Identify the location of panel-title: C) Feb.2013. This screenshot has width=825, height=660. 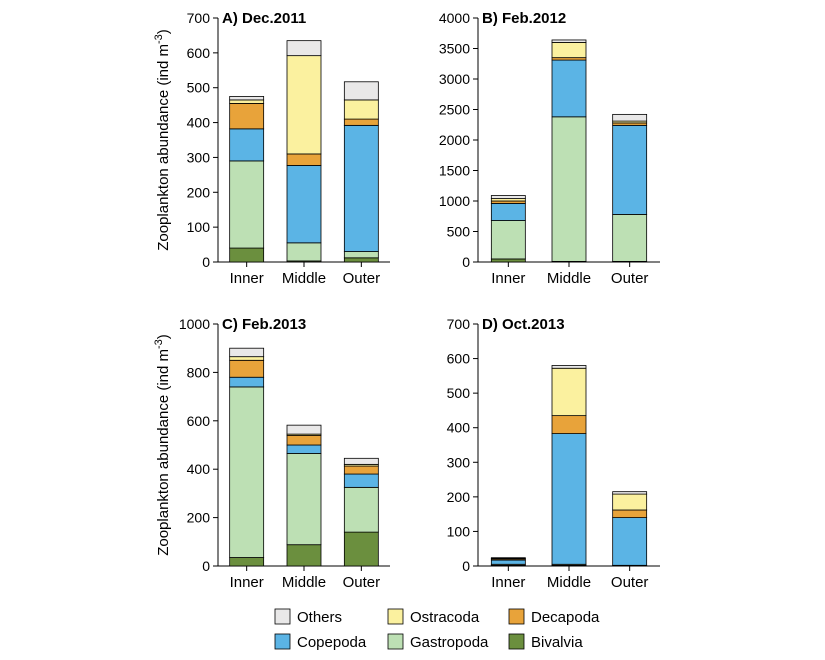
(264, 324).